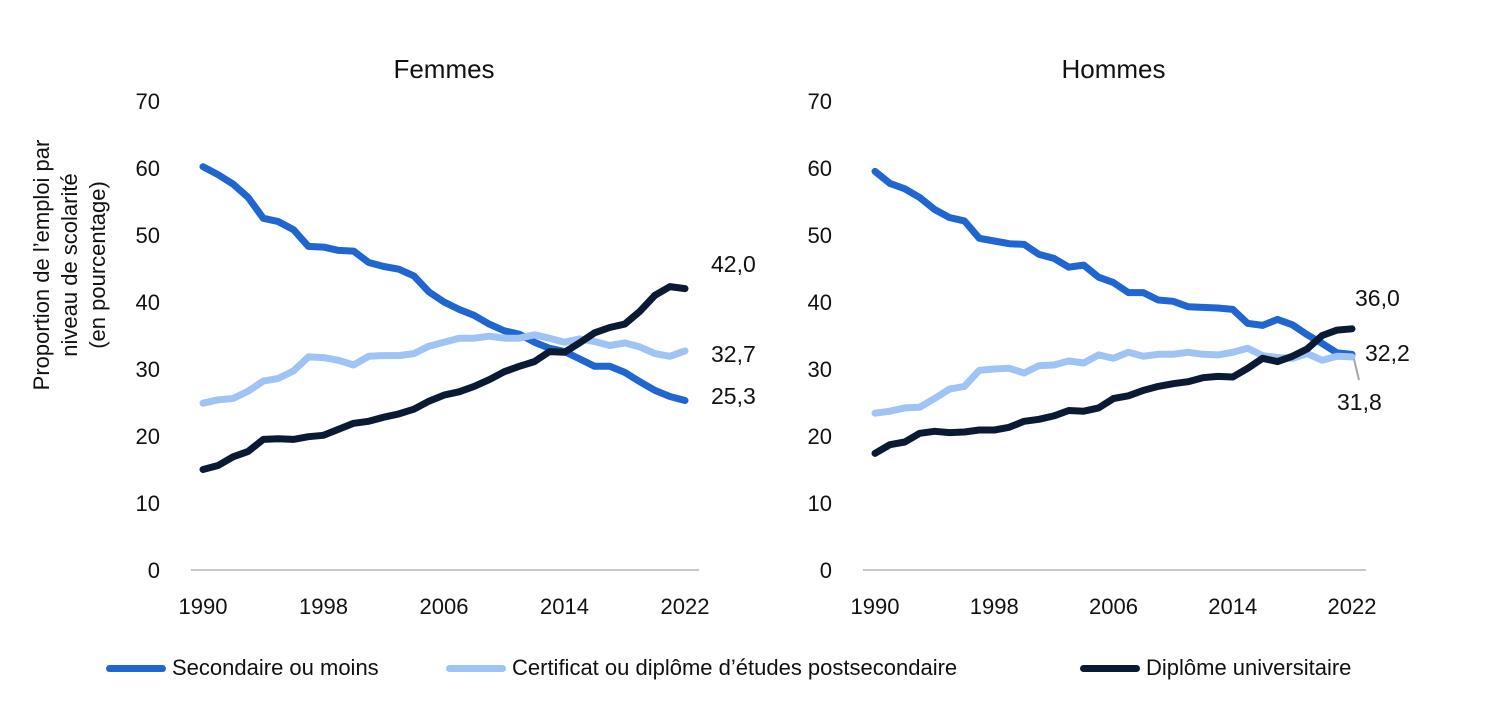  What do you see at coordinates (733, 396) in the screenshot?
I see `data-label: 25,3` at bounding box center [733, 396].